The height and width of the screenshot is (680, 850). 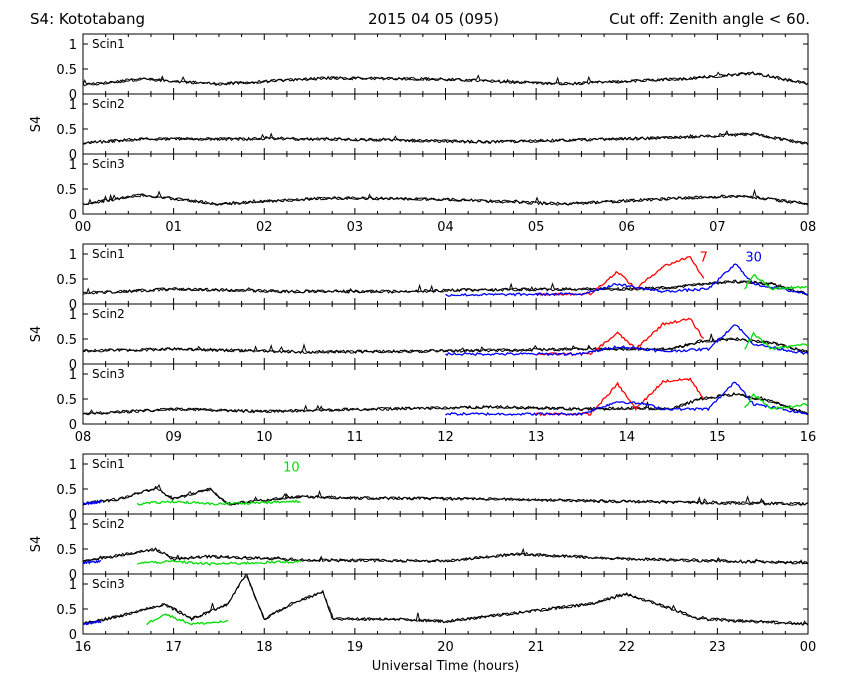 I want to click on x-tick-label: 03, so click(x=355, y=227).